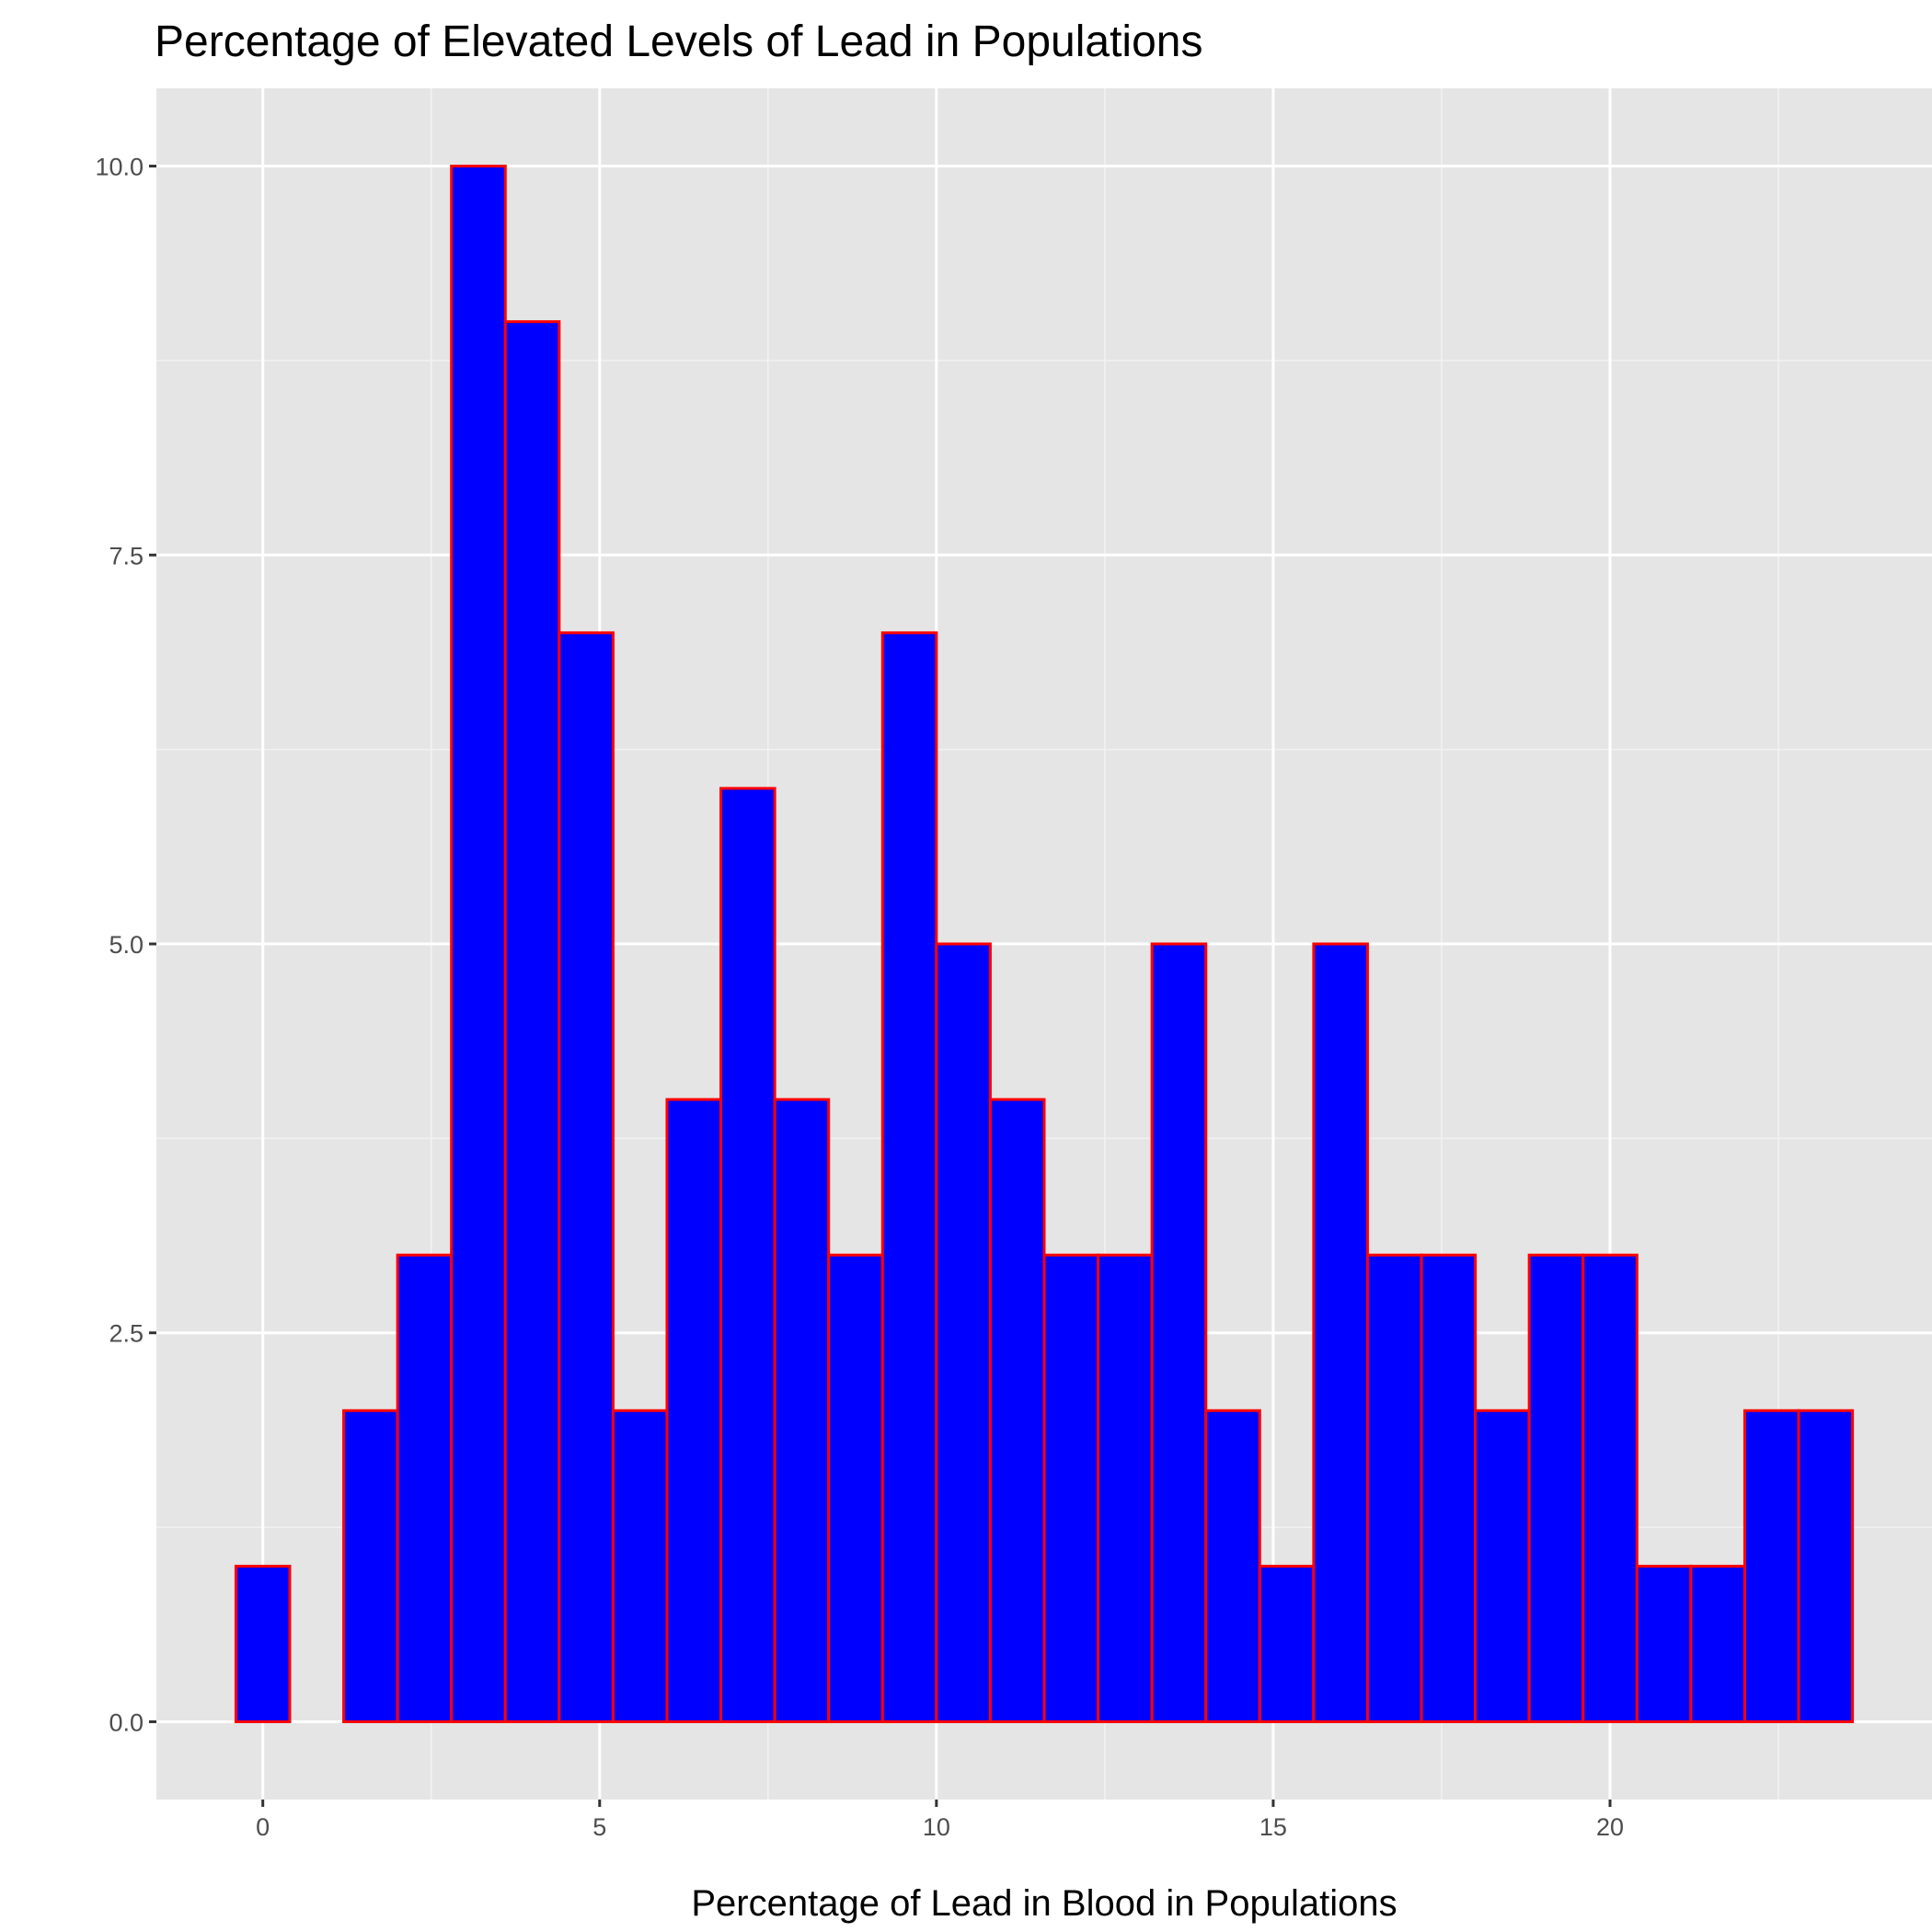  I want to click on x-tick-label: 10, so click(936, 1827).